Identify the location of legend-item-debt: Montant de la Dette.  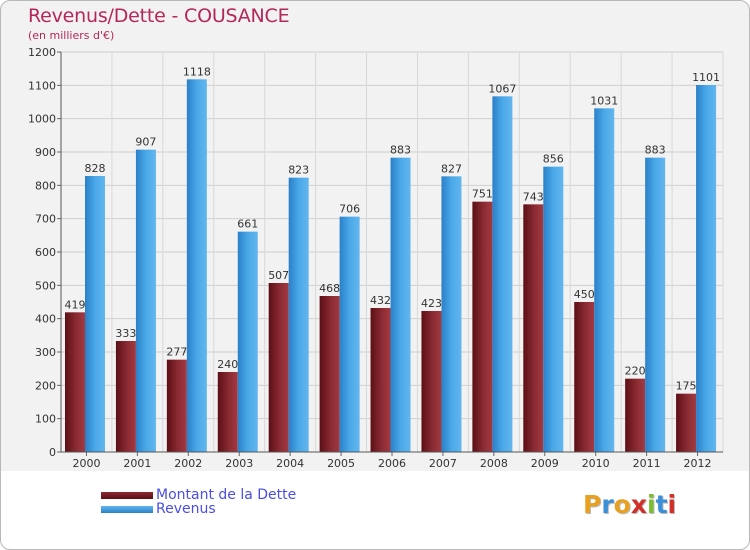
(198, 495).